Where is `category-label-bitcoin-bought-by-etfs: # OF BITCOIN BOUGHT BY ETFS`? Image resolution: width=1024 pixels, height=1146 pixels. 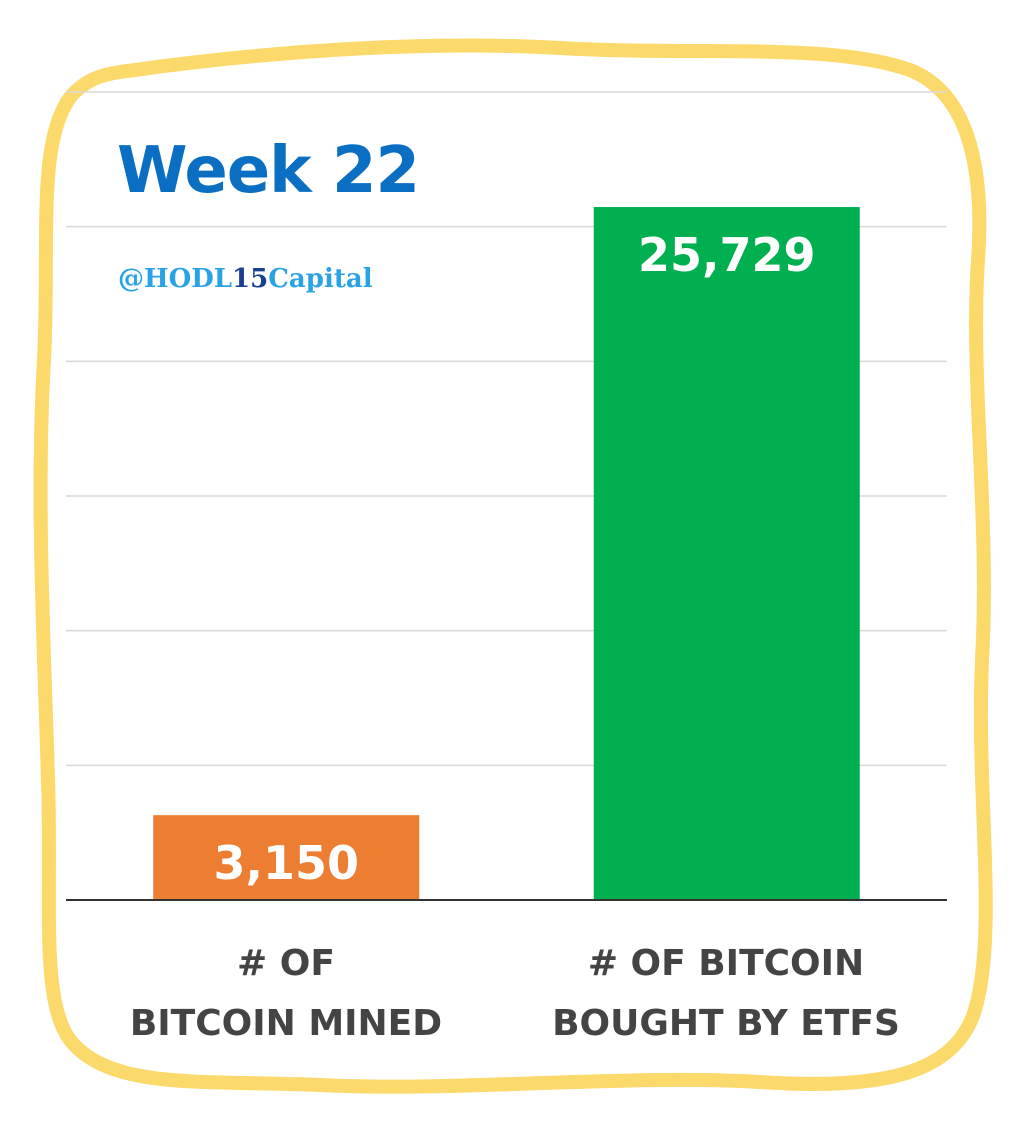
category-label-bitcoin-bought-by-etfs: # OF BITCOIN BOUGHT BY ETFS is located at coordinates (726, 994).